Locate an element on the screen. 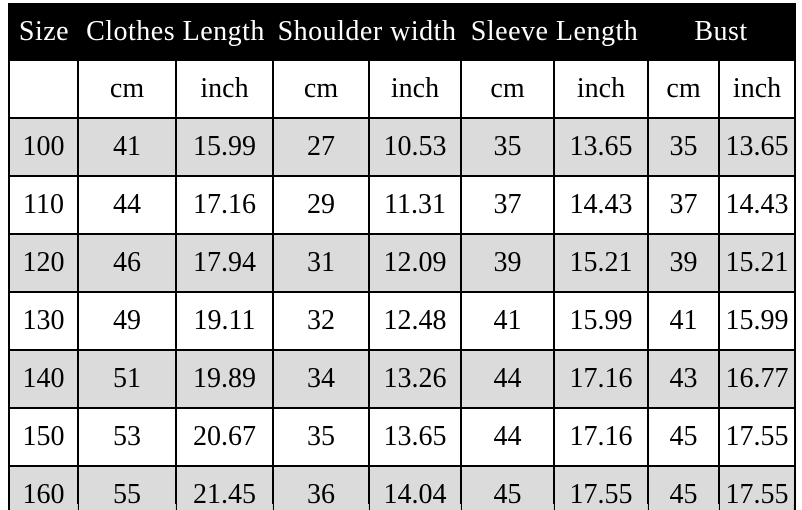 Image resolution: width=802 pixels, height=510 pixels. table-row: 120 46 17.94 31 12.09 39 15.21 39 15.21 is located at coordinates (402, 263).